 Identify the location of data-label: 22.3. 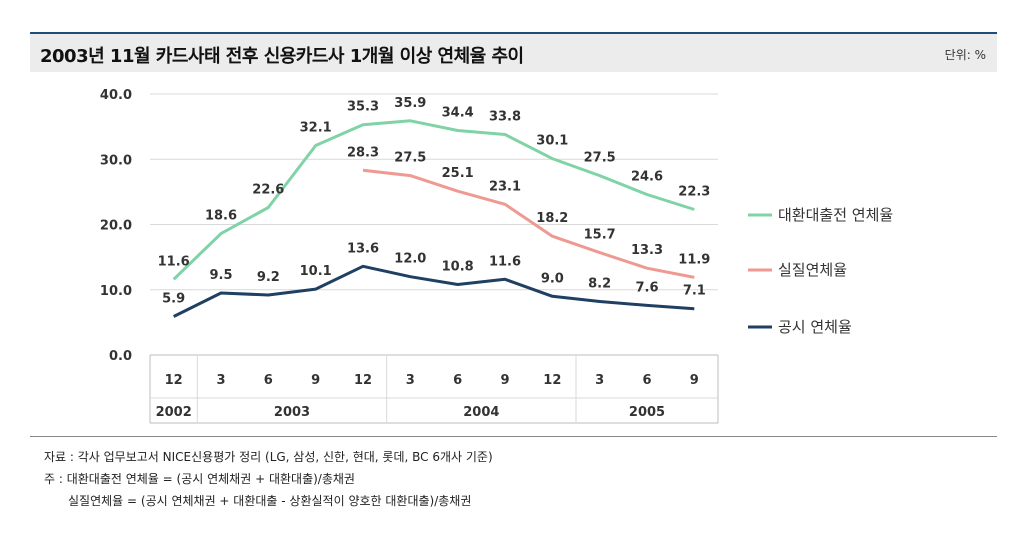
(694, 191).